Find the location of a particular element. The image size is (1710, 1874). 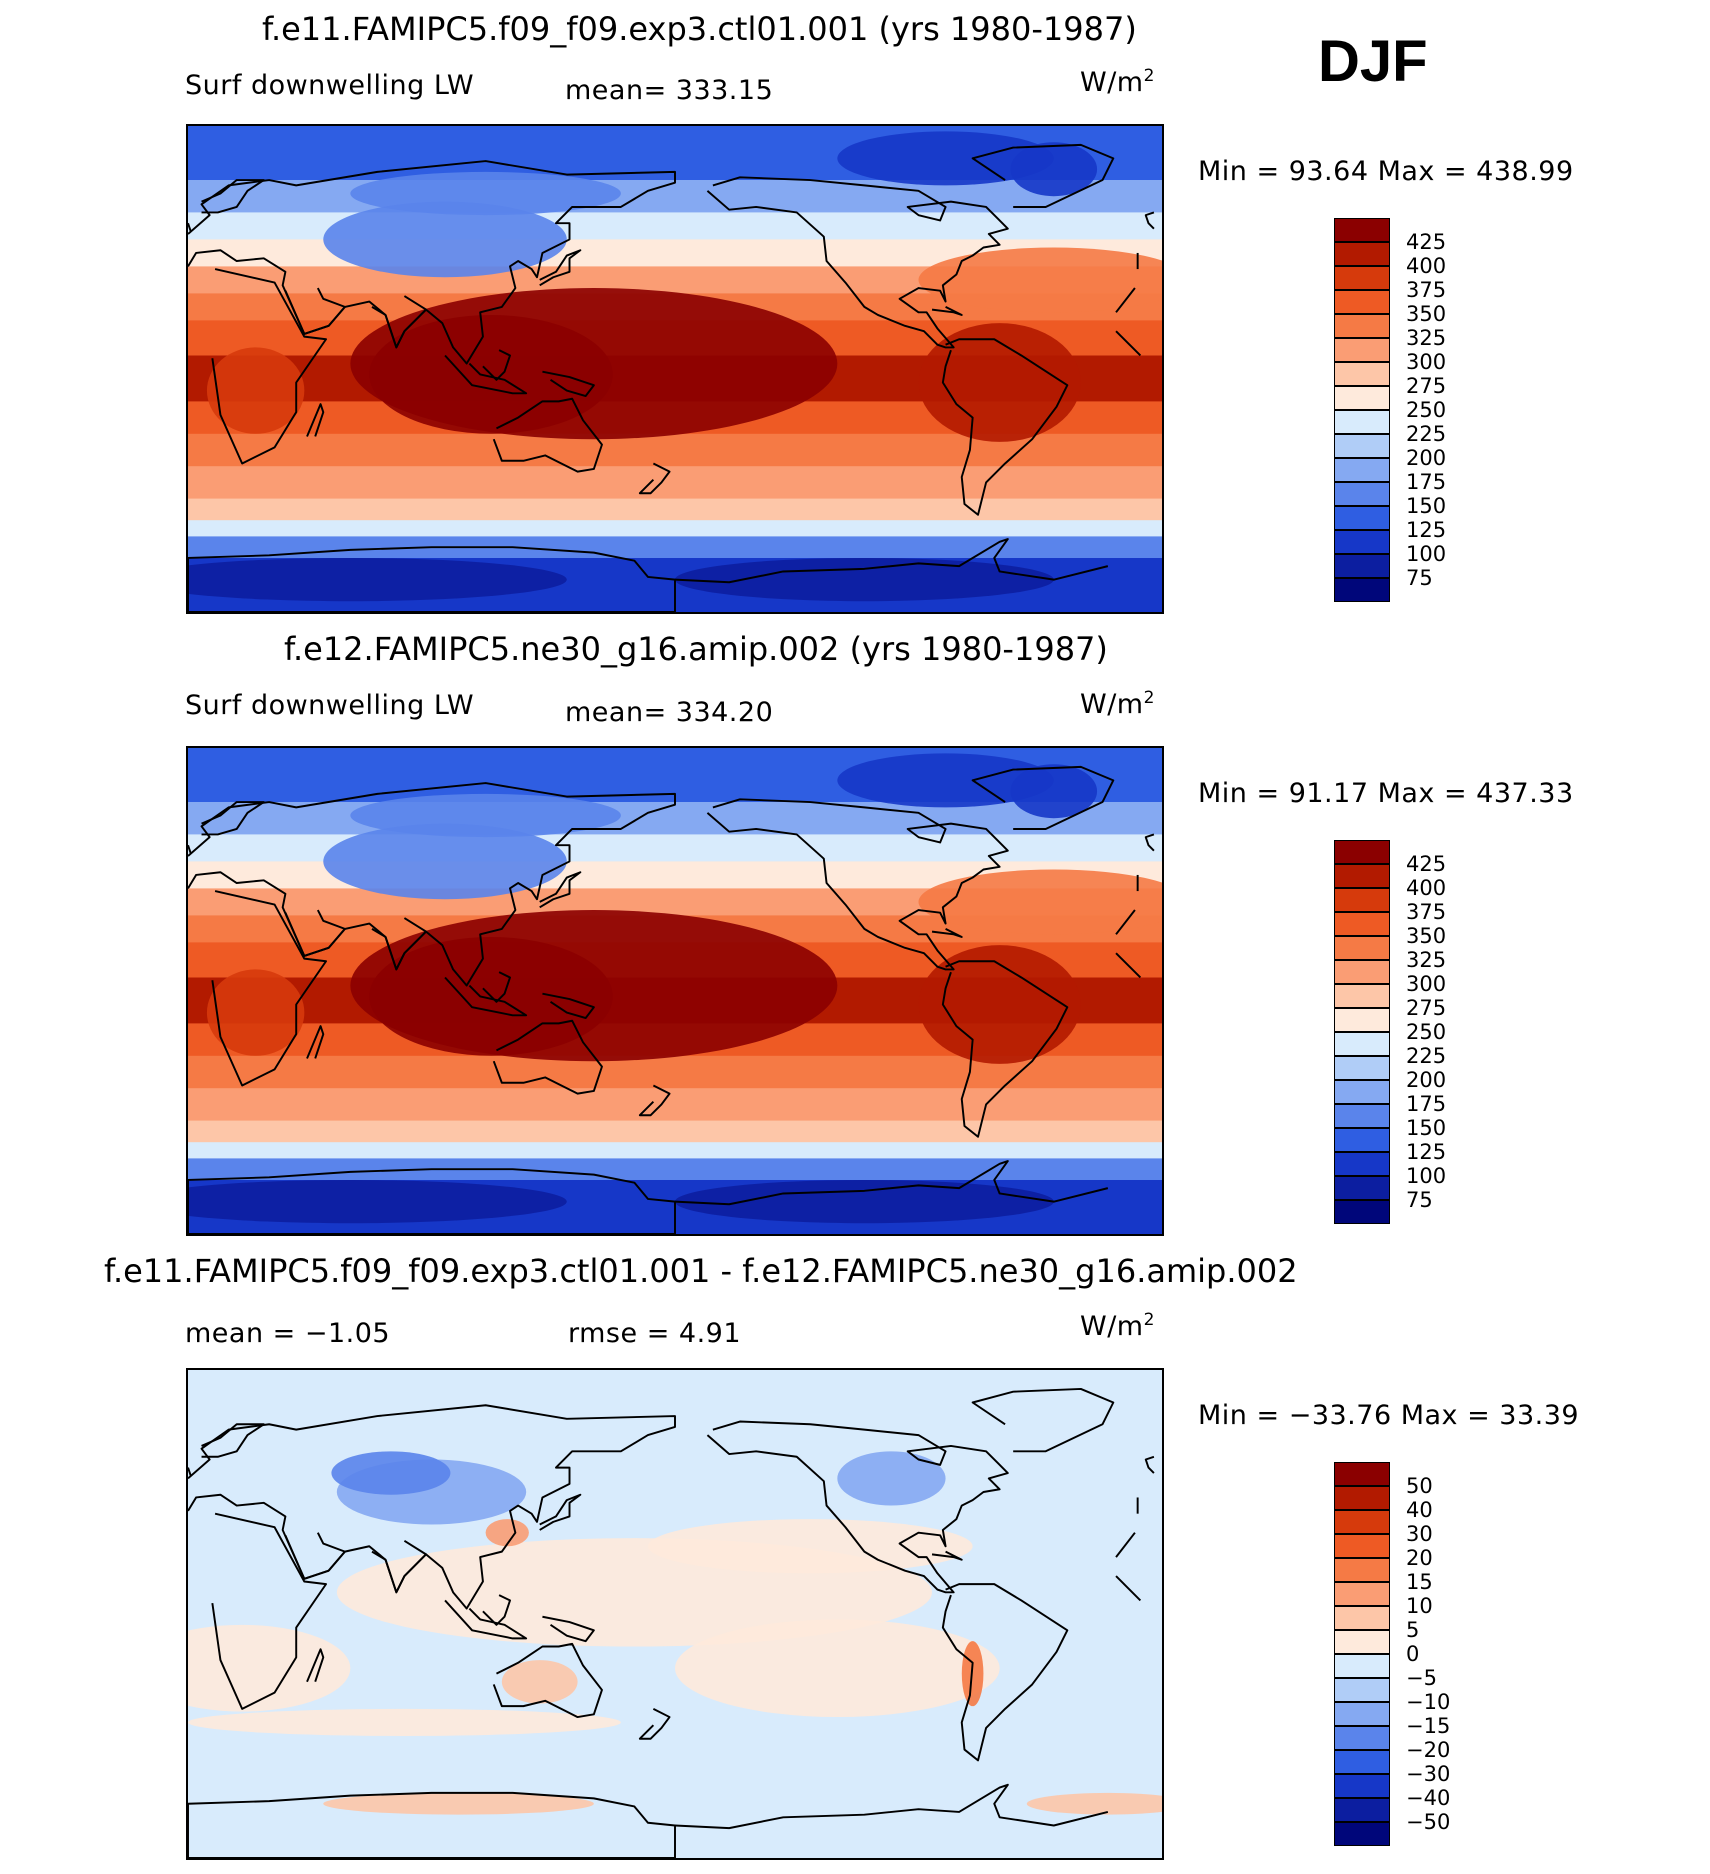

colorbar-tick-label: 0 is located at coordinates (1413, 1654).